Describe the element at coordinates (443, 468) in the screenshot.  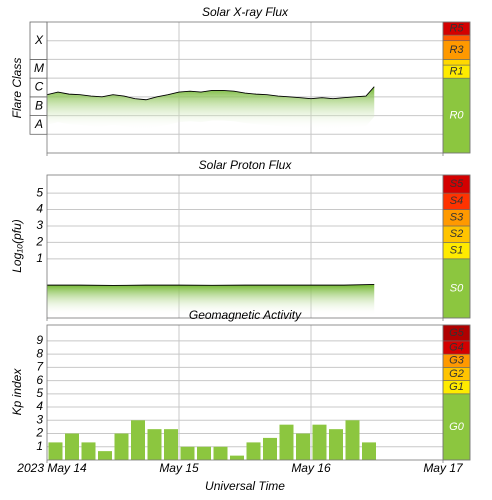
I see `x-tick-label: May 17` at that location.